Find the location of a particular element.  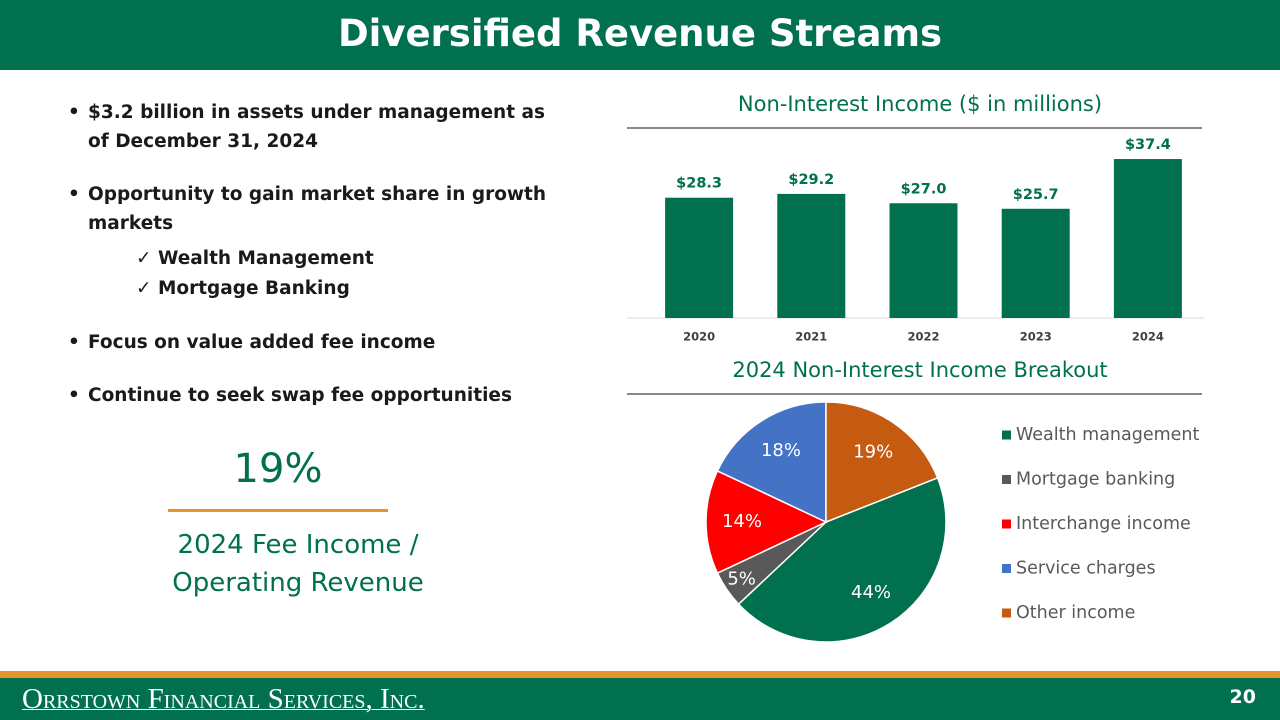

slice-label: 19% is located at coordinates (873, 452).